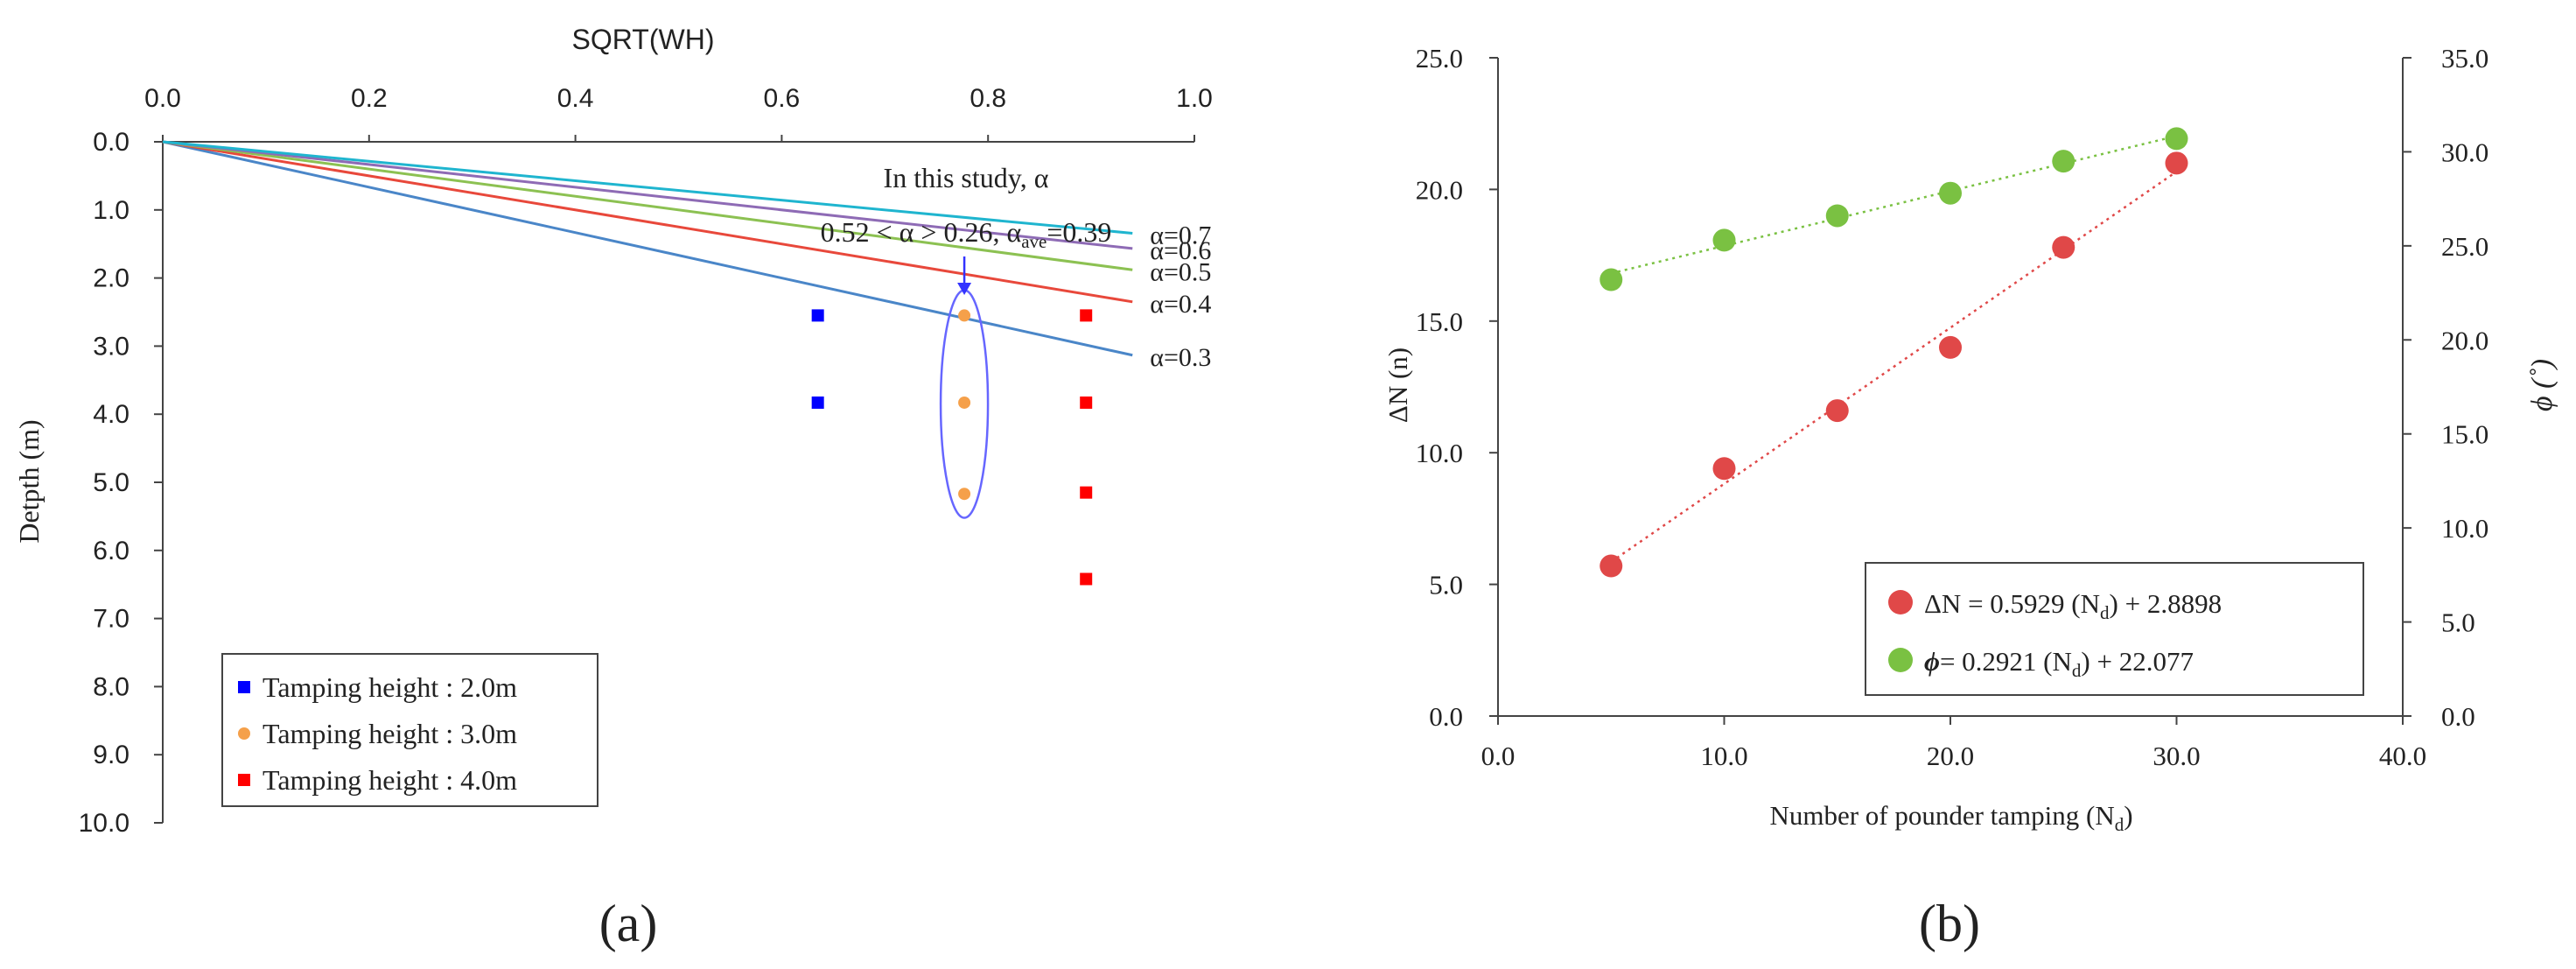 The height and width of the screenshot is (969, 2576). What do you see at coordinates (369, 98) in the screenshot?
I see `x-tick-label: 0.2` at bounding box center [369, 98].